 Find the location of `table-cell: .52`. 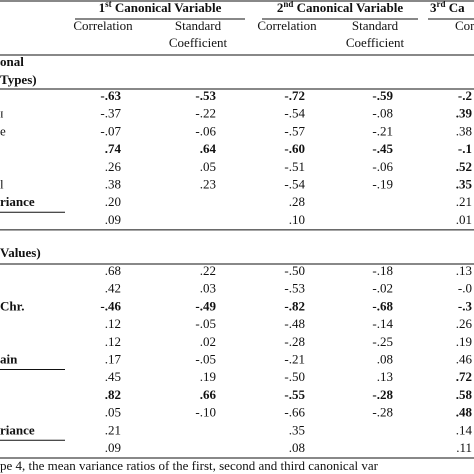

table-cell: .52 is located at coordinates (464, 166).